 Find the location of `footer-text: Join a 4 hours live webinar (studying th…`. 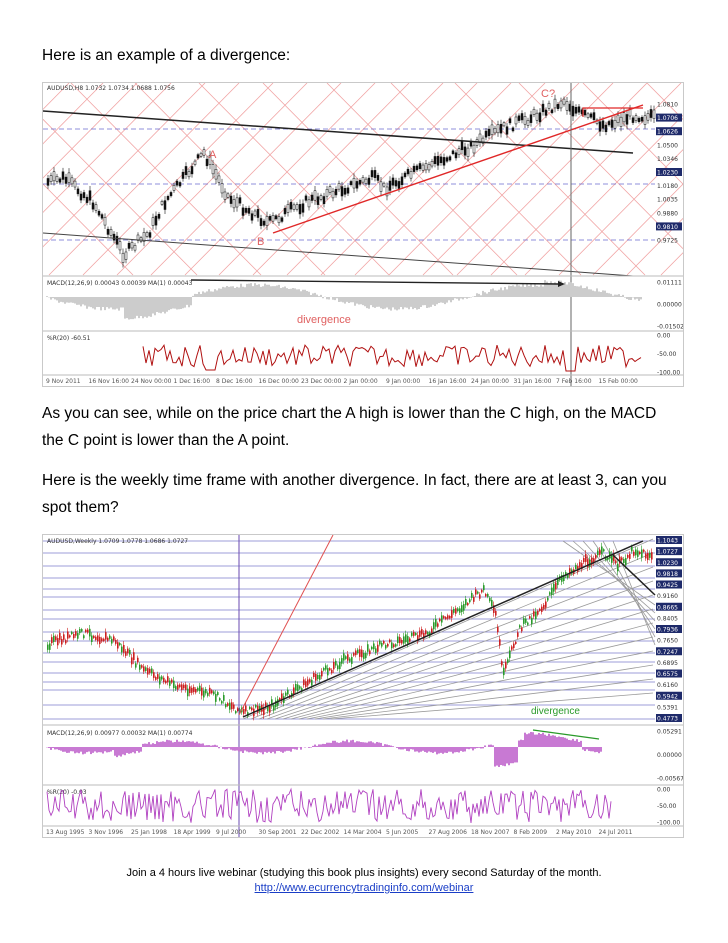

footer-text: Join a 4 hours live webinar (studying th… is located at coordinates (364, 873).